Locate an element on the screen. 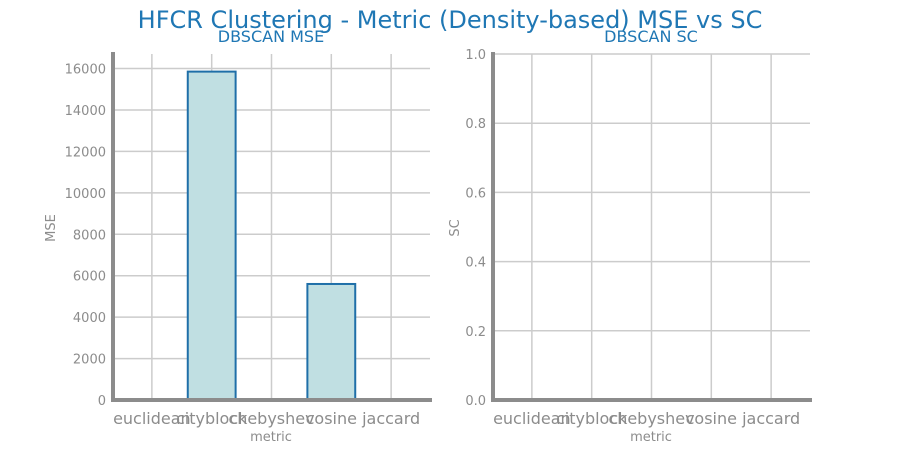 This screenshot has height=450, width=900. sc-ytick-label: 0.6 is located at coordinates (475, 193).